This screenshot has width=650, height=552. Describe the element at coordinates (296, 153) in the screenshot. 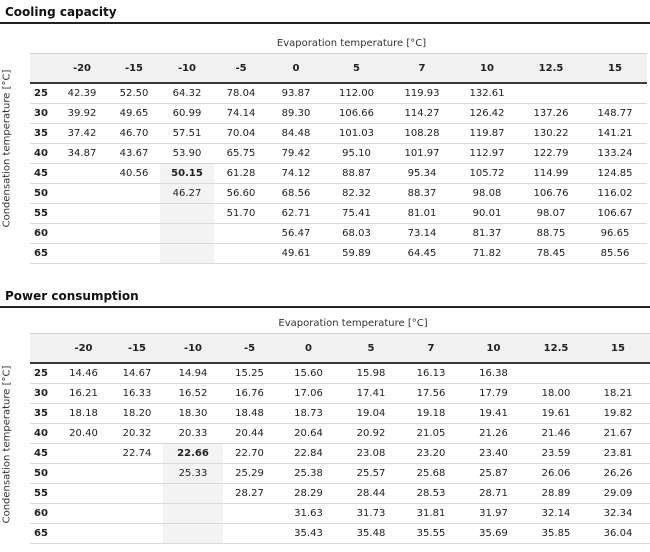

I see `table-cell: 79.42` at that location.